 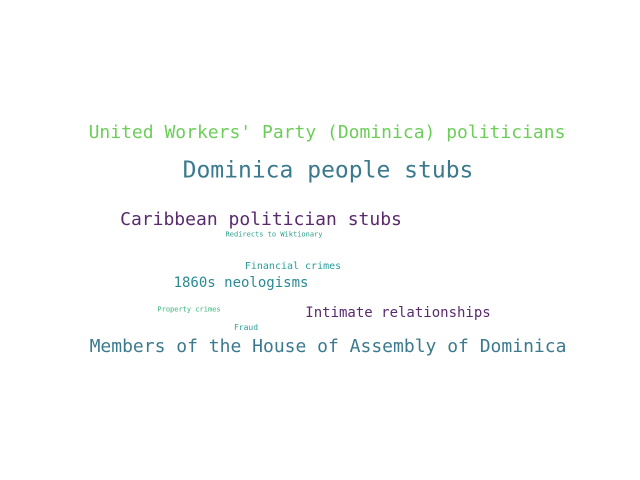 What do you see at coordinates (328, 170) in the screenshot?
I see `word-dominica-people-stubs: Dominica people stubs` at bounding box center [328, 170].